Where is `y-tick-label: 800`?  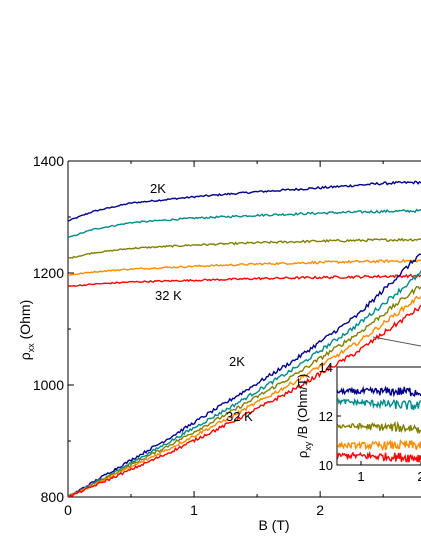 y-tick-label: 800 is located at coordinates (53, 497).